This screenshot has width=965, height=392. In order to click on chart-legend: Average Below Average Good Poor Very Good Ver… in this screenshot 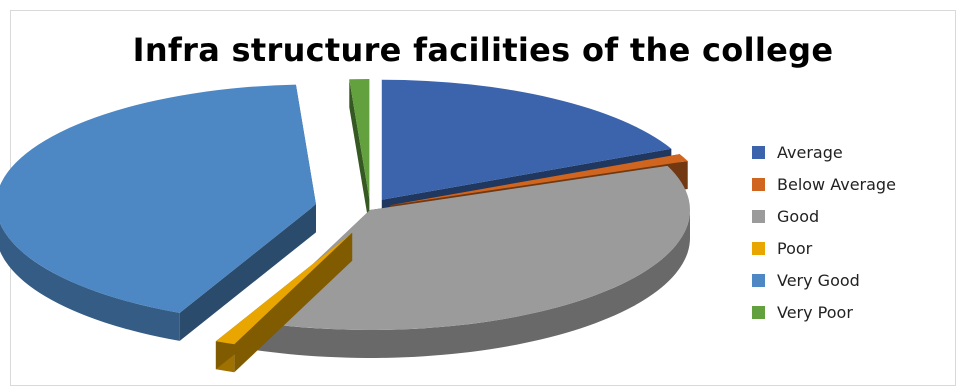, I will do `click(824, 232)`.